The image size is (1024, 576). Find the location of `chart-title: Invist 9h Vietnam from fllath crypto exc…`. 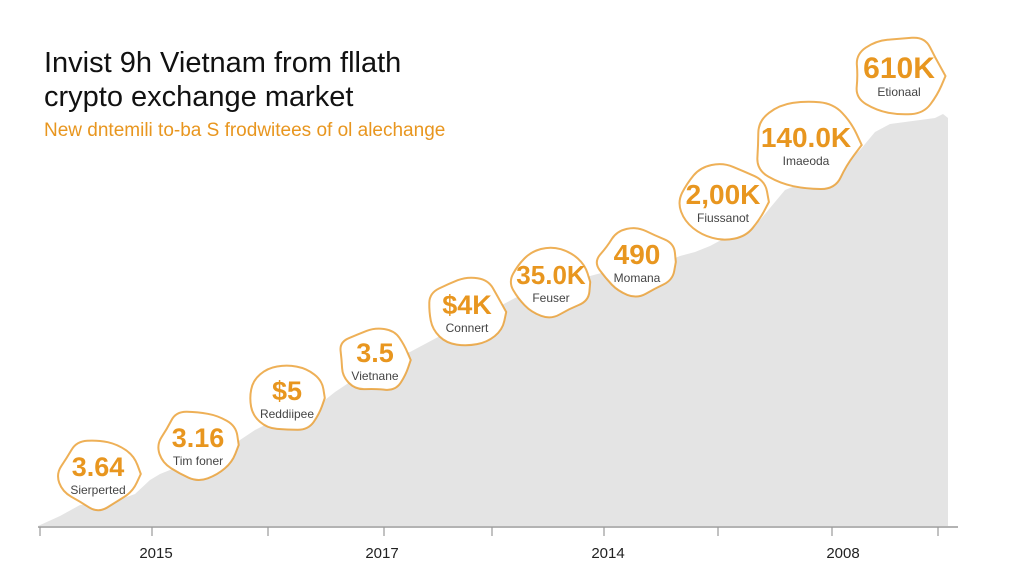

chart-title: Invist 9h Vietnam from fllath crypto exc… is located at coordinates (274, 80).